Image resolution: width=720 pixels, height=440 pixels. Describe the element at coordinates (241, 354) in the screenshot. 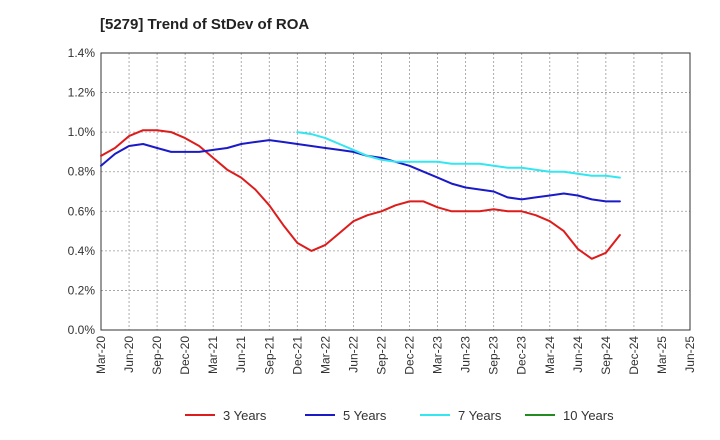

I see `x-tick-label: Jun-21` at that location.